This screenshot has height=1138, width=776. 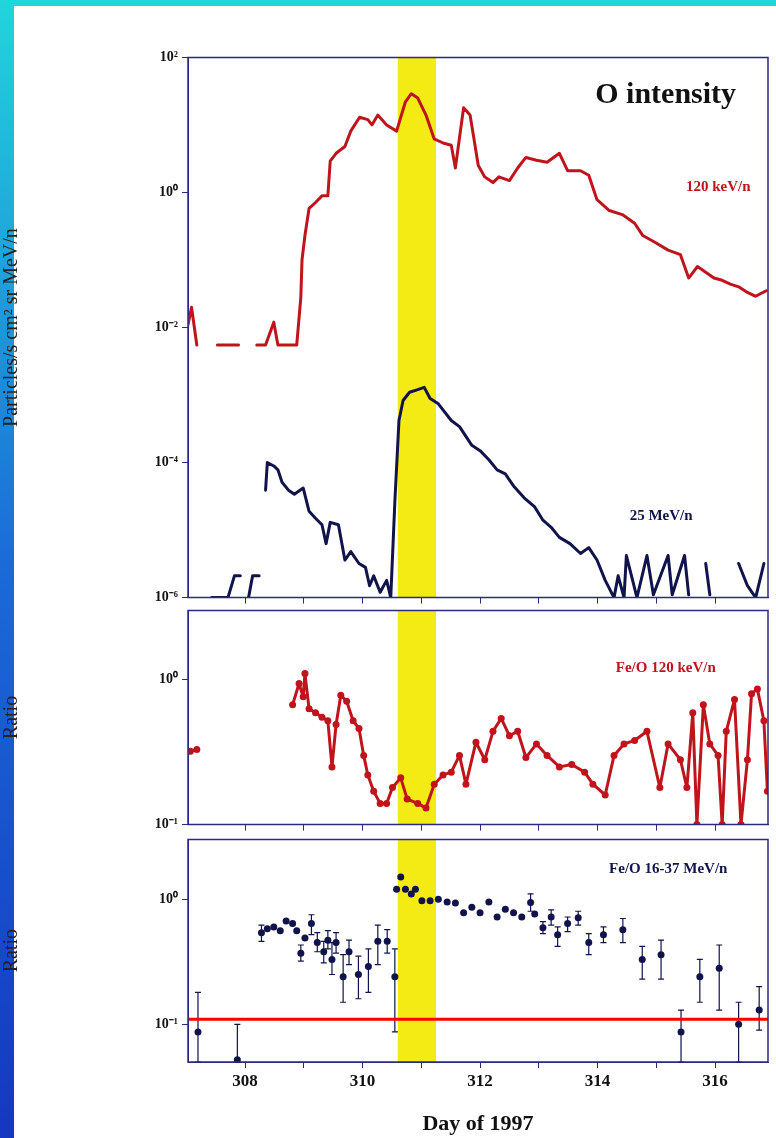 What do you see at coordinates (11, 327) in the screenshot?
I see `y-axis-title: Particles/s cm² sr MeV/n` at bounding box center [11, 327].